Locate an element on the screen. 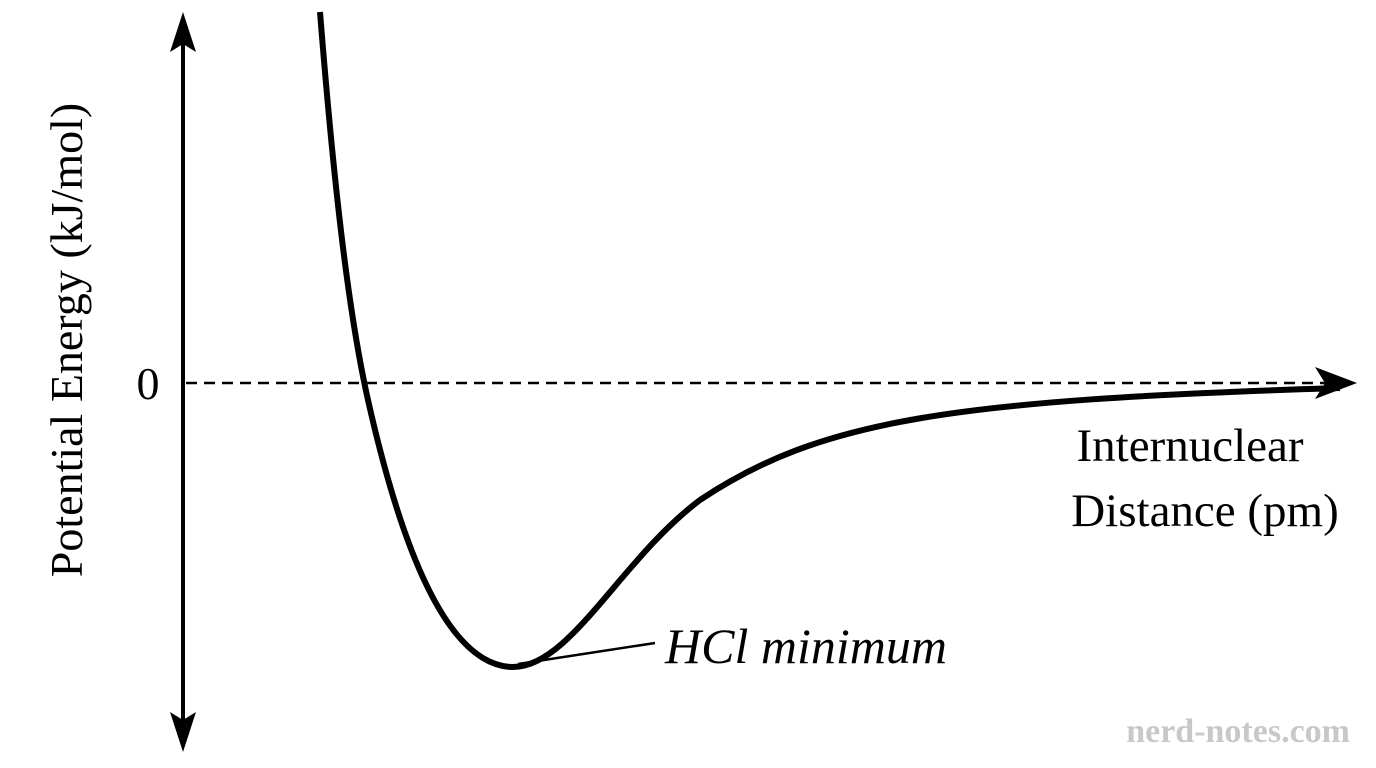 Image resolution: width=1376 pixels, height=768 pixels. zero-label: 0 is located at coordinates (148, 383).